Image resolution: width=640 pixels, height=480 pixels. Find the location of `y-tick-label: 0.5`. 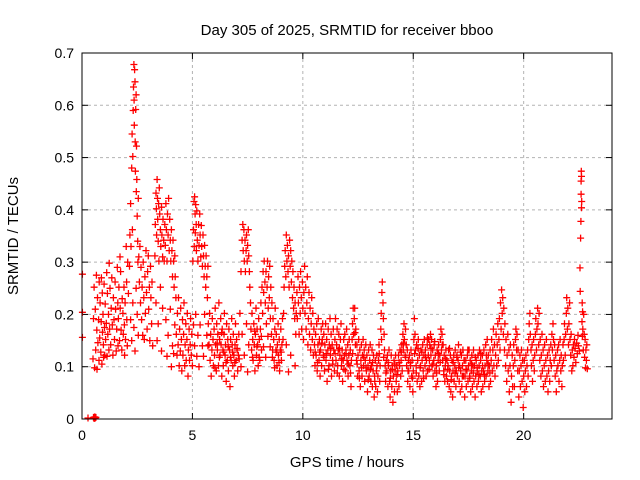

y-tick-label: 0.5 is located at coordinates (65, 158).